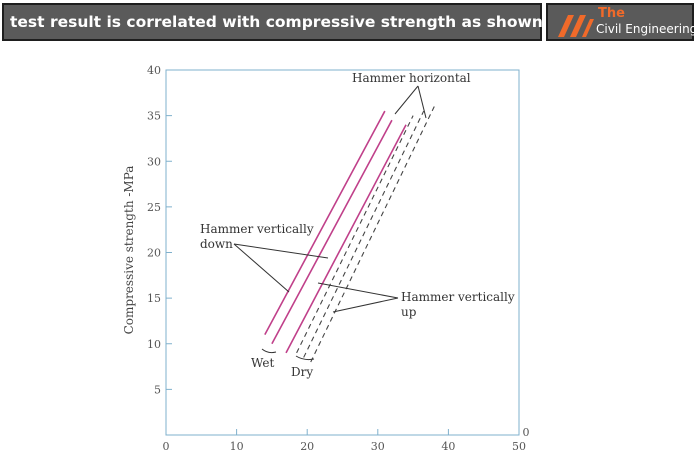 The width and height of the screenshot is (696, 461). I want to click on x-extra-zero-label: 0, so click(526, 432).